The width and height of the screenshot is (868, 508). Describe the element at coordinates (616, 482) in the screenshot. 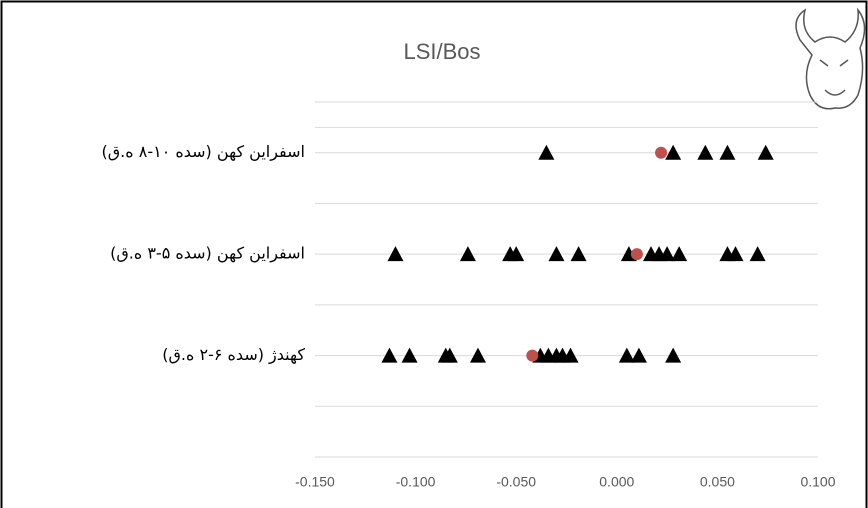

I see `x-tick-label: 0.000` at that location.